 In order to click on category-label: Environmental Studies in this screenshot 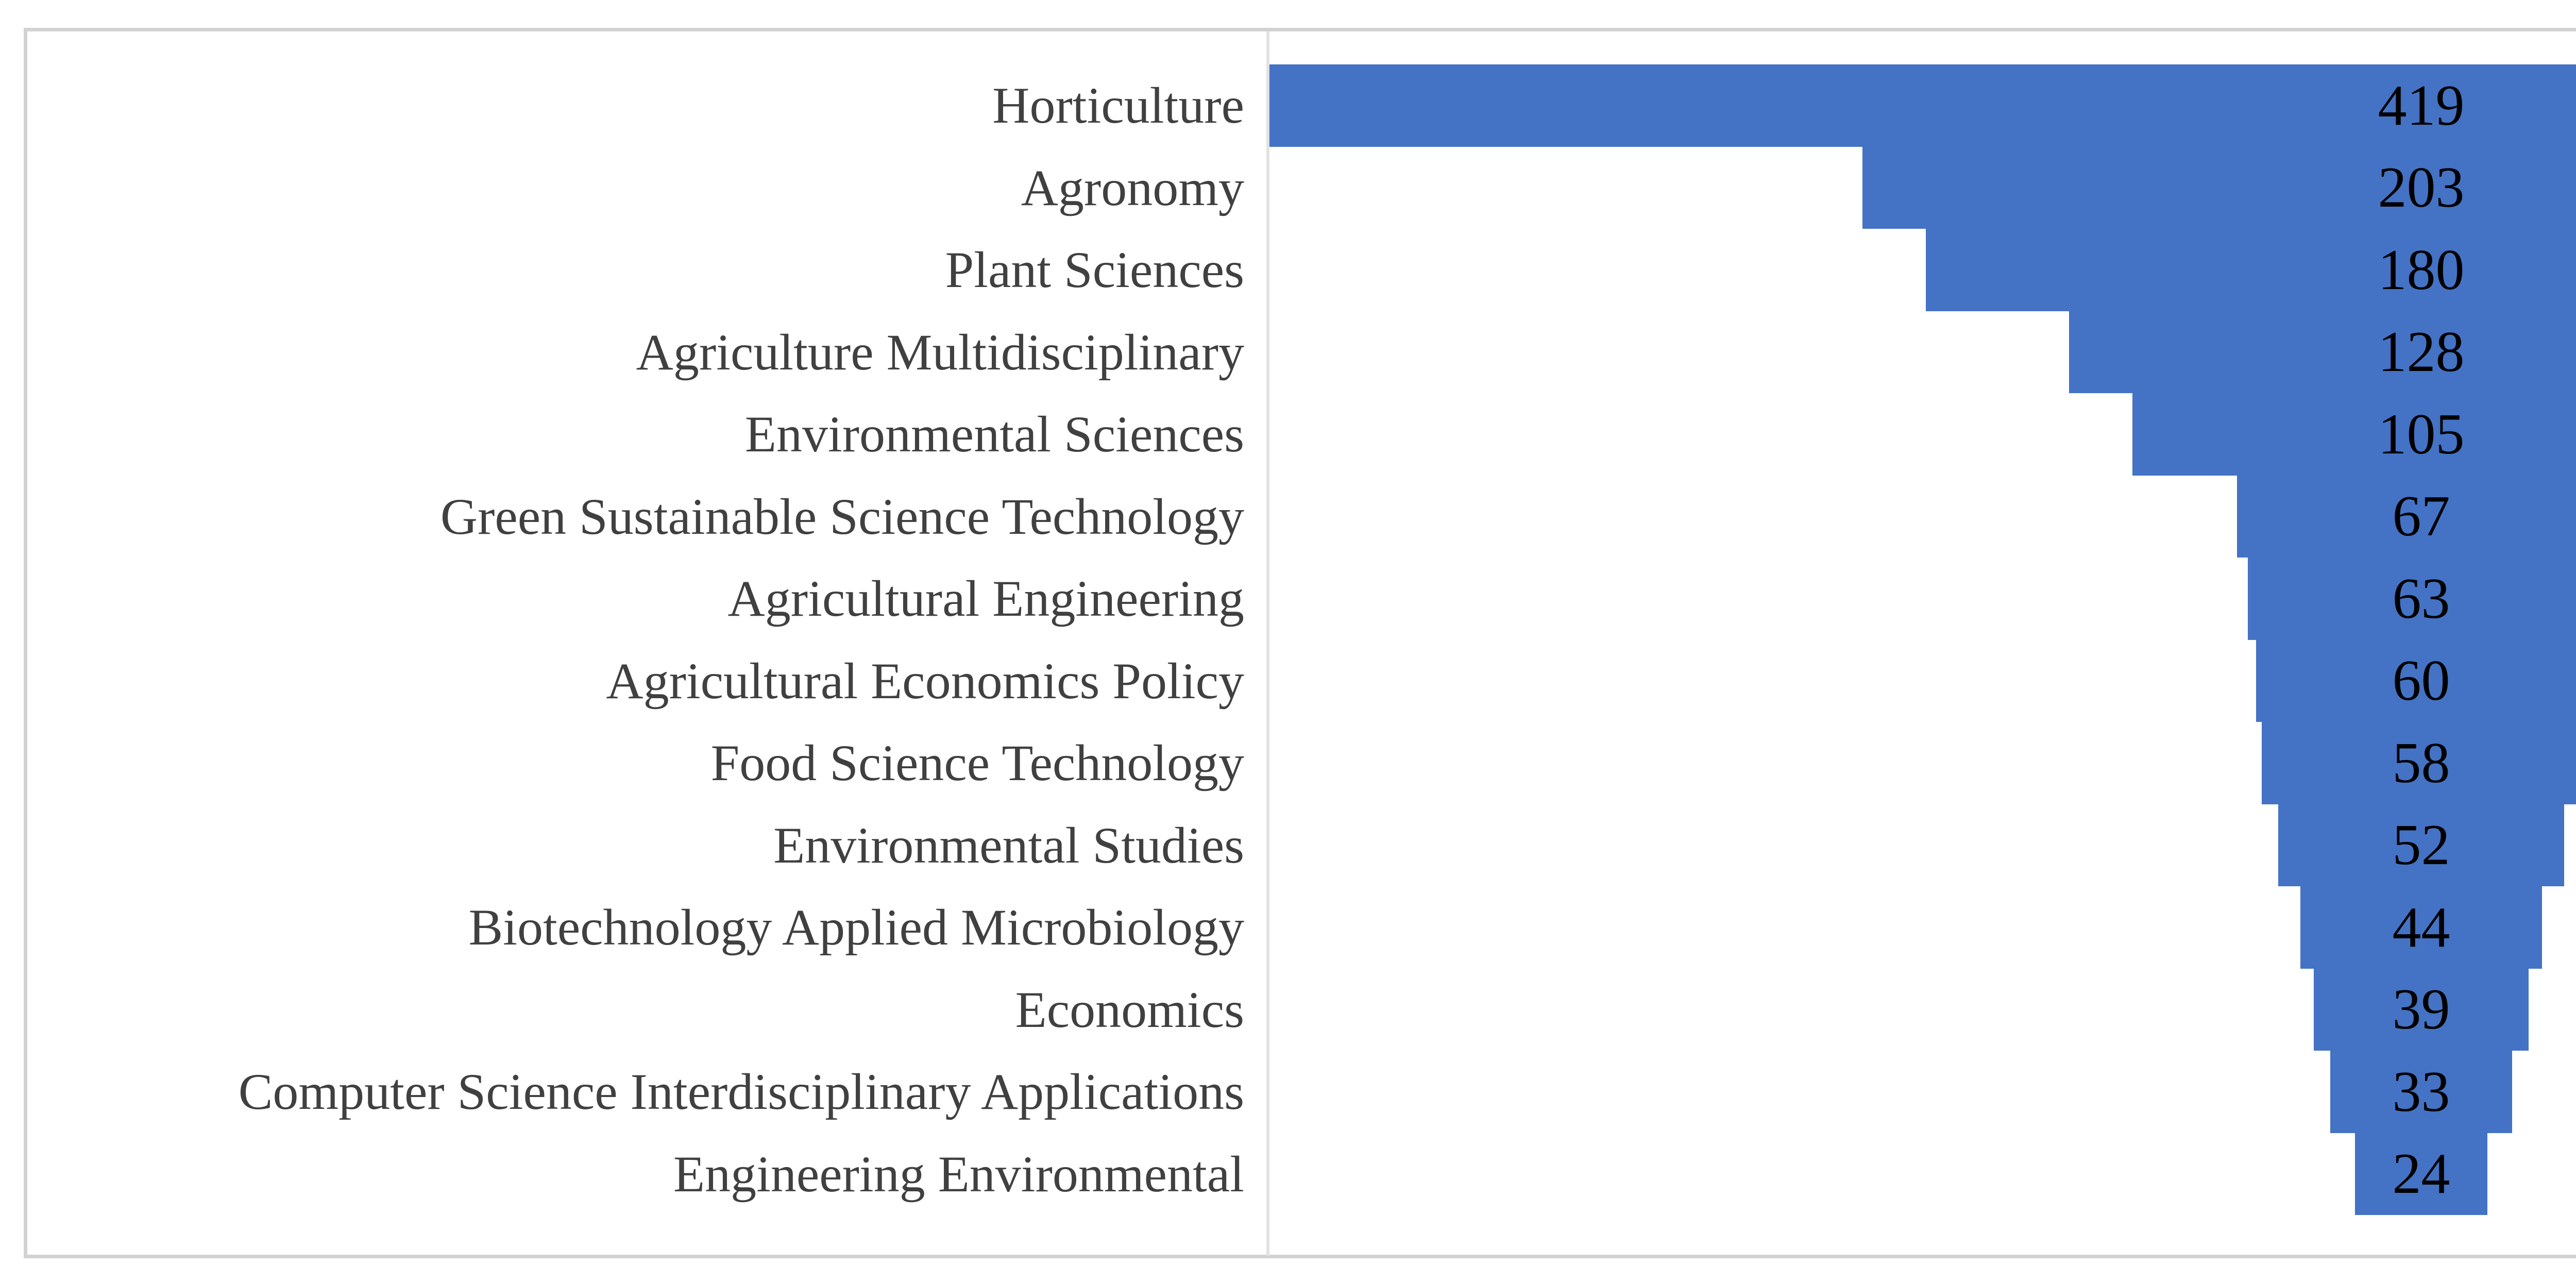, I will do `click(1008, 845)`.